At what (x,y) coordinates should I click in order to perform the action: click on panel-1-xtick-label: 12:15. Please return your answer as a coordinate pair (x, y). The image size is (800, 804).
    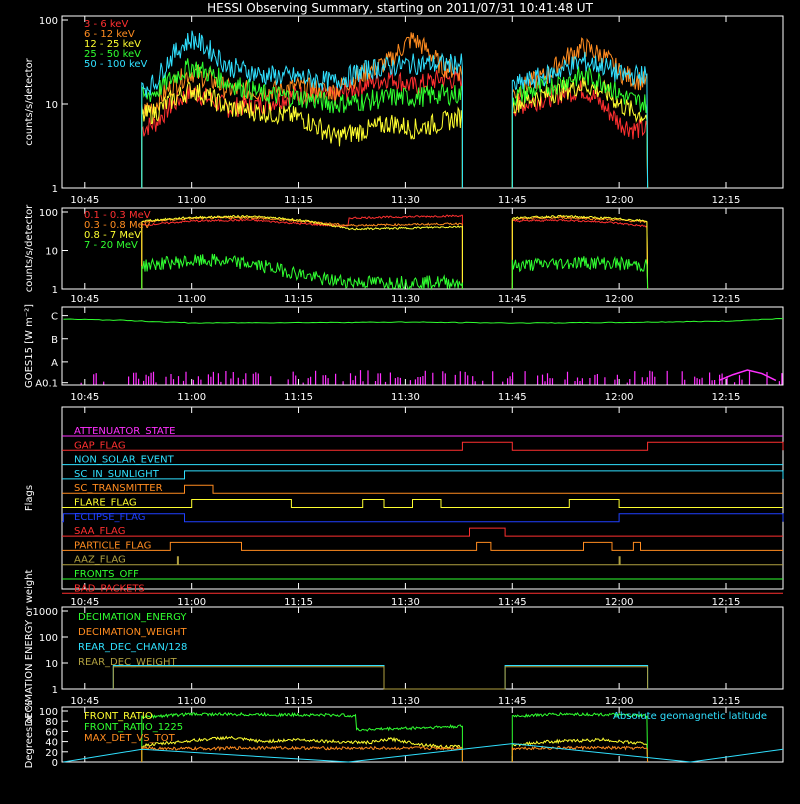
    Looking at the image, I should click on (726, 200).